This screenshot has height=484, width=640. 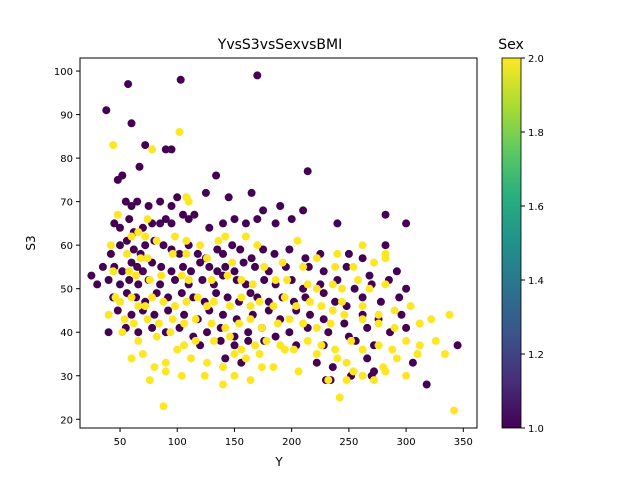 I want to click on colorbar-tick-label: 1.2, so click(x=536, y=355).